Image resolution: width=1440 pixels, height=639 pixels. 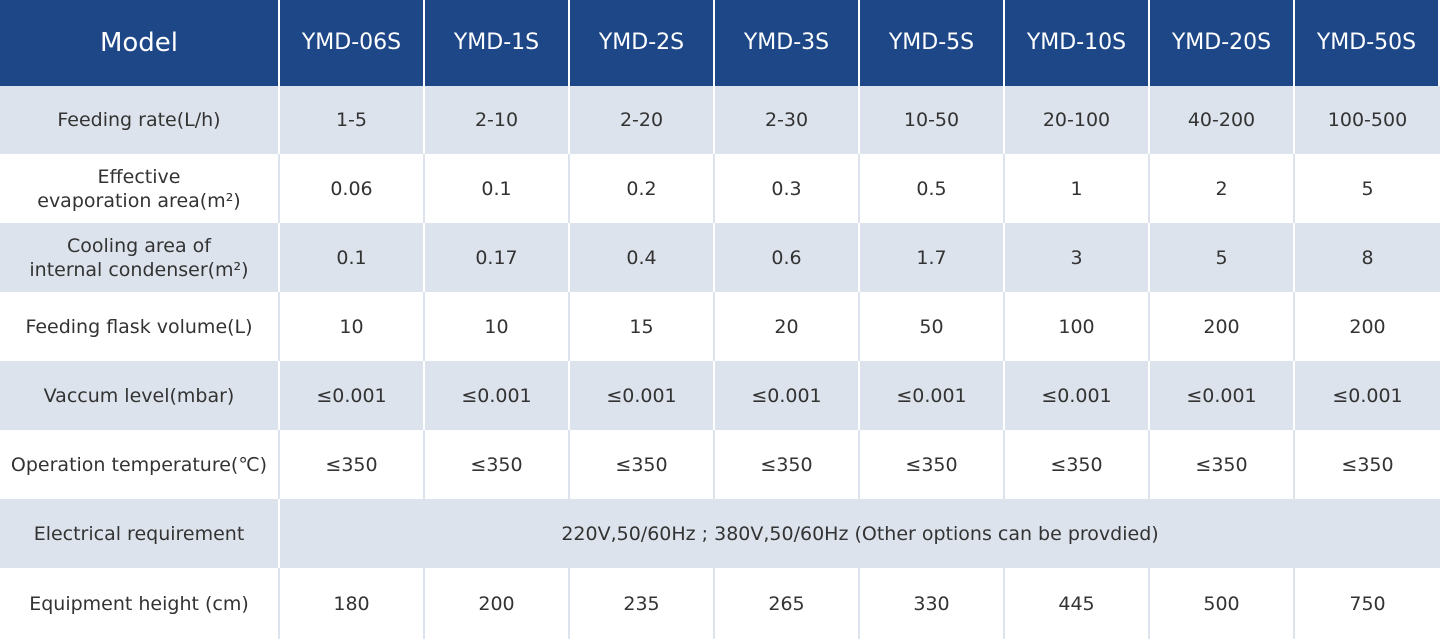 I want to click on header-cell: YMD-10S, so click(x=1077, y=43).